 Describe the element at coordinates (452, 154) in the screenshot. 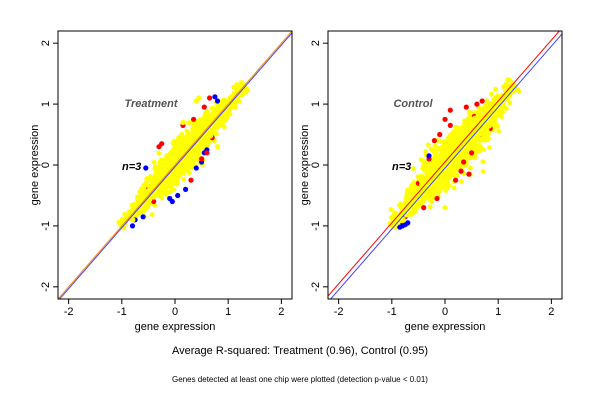

I see `cloud-core-control` at that location.